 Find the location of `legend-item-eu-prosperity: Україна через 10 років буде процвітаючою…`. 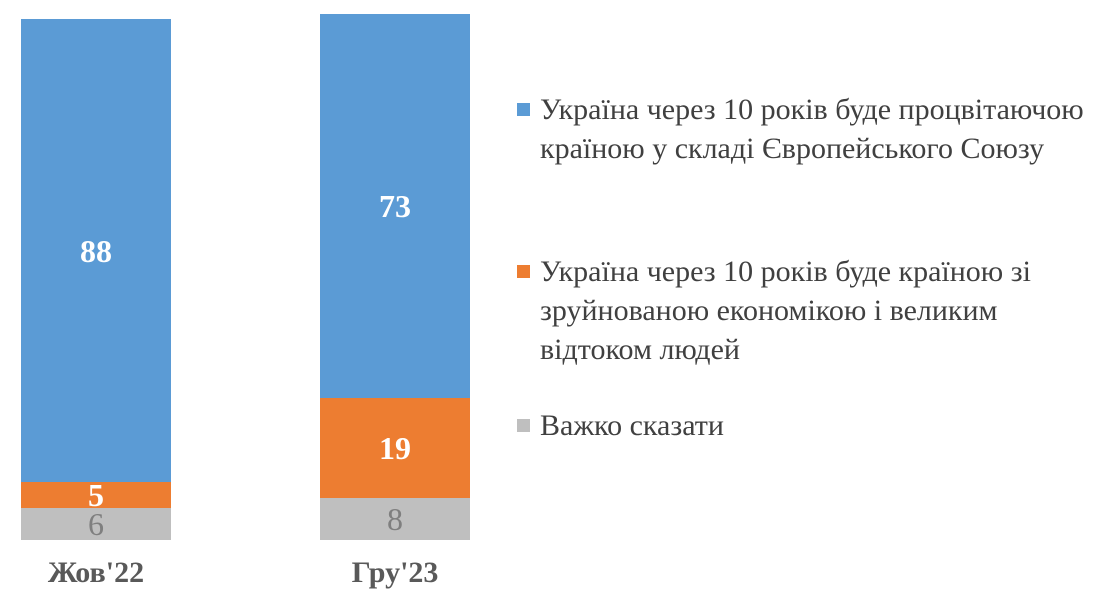

legend-item-eu-prosperity: Україна через 10 років буде процвітаючою… is located at coordinates (805, 129).